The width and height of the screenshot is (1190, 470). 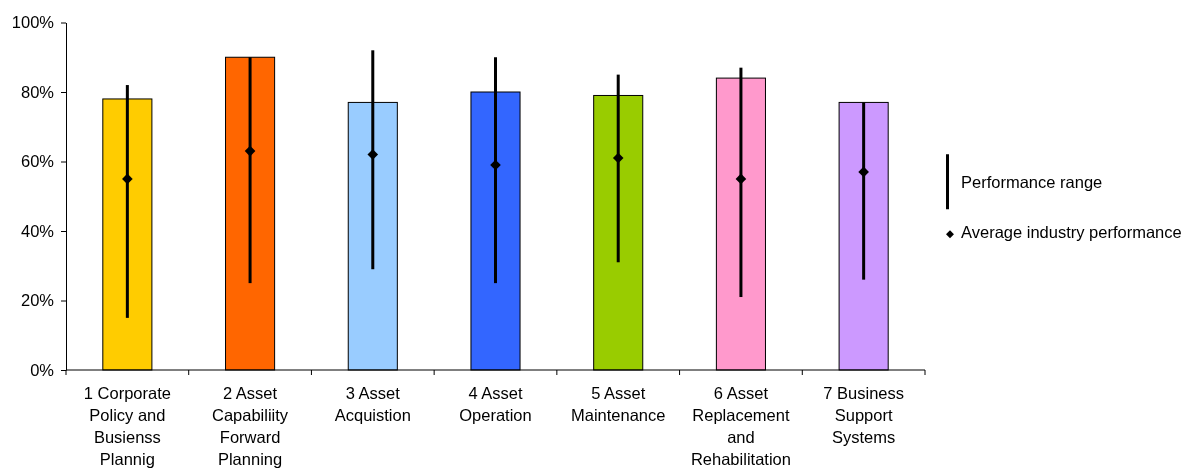 What do you see at coordinates (42, 369) in the screenshot?
I see `y-tick-label: 0%` at bounding box center [42, 369].